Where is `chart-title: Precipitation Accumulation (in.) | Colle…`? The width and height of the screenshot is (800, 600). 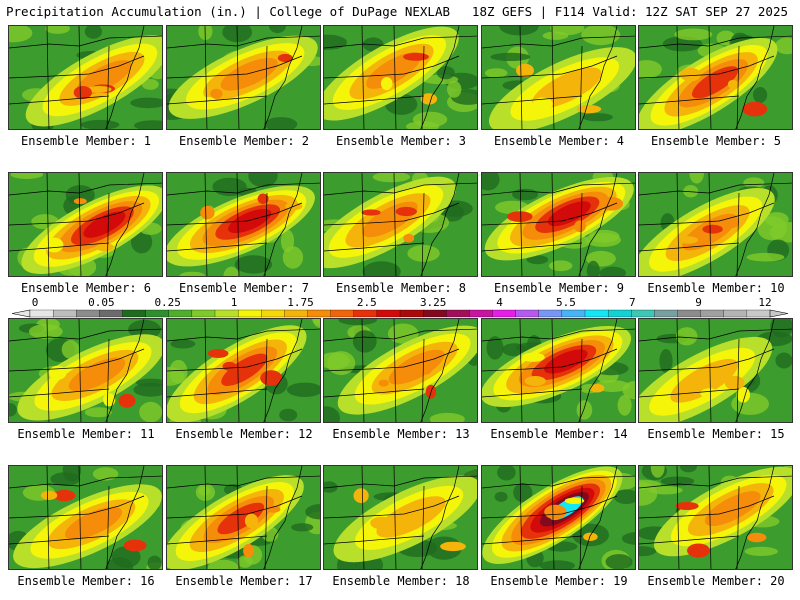 chart-title: Precipitation Accumulation (in.) | Colle… is located at coordinates (228, 11).